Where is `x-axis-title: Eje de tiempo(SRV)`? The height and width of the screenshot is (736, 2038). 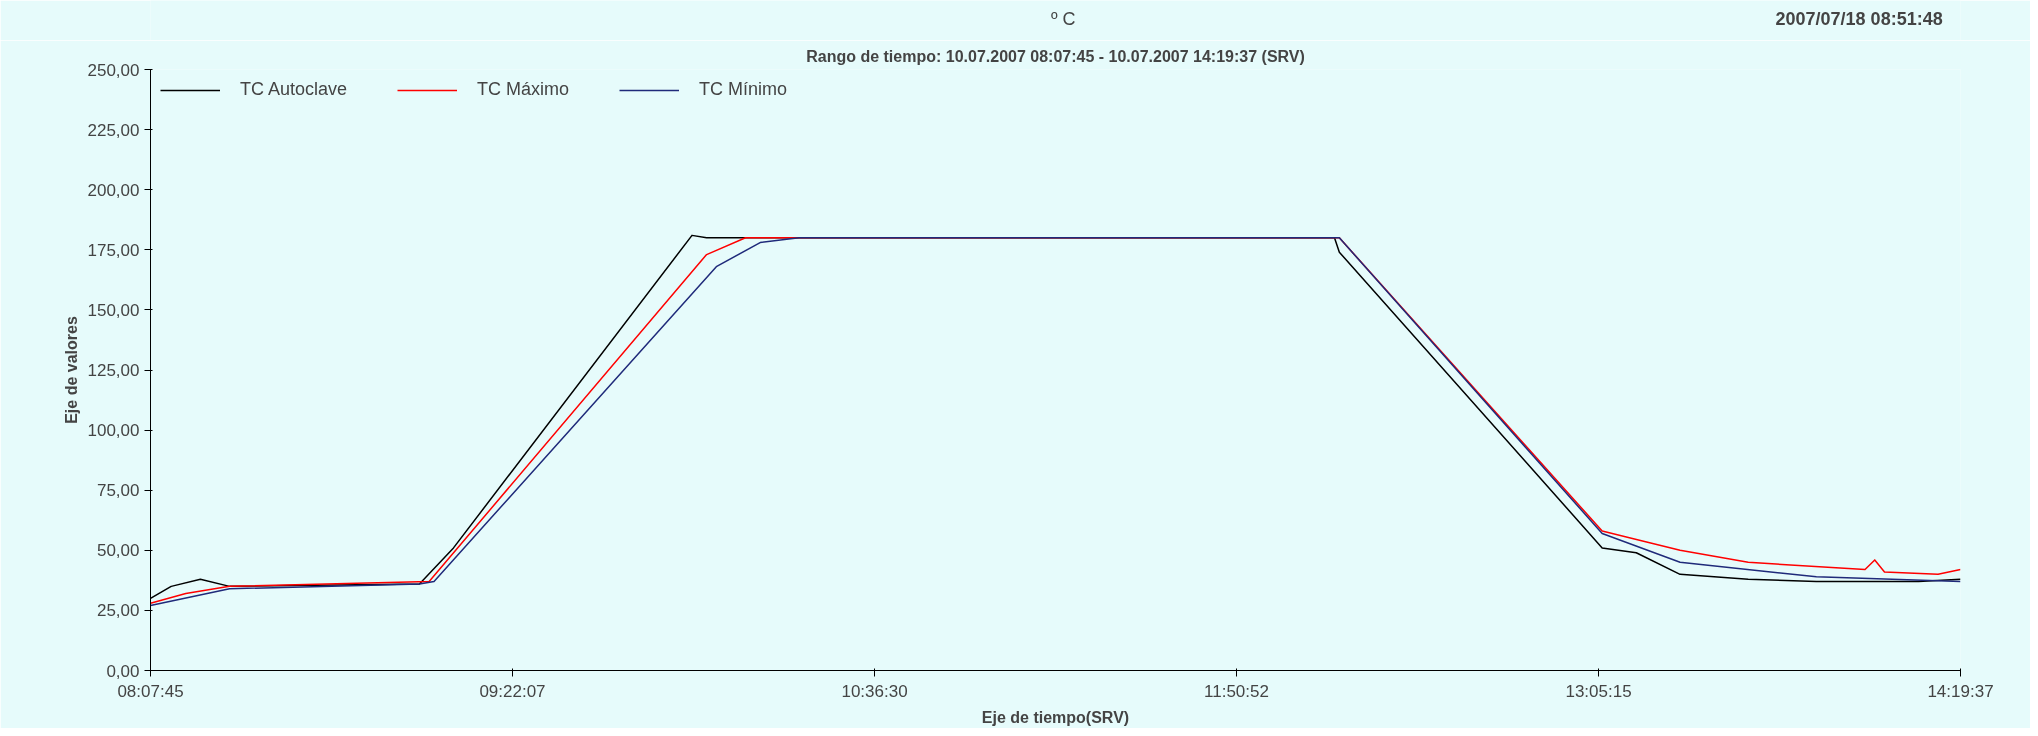
x-axis-title: Eje de tiempo(SRV) is located at coordinates (1055, 717).